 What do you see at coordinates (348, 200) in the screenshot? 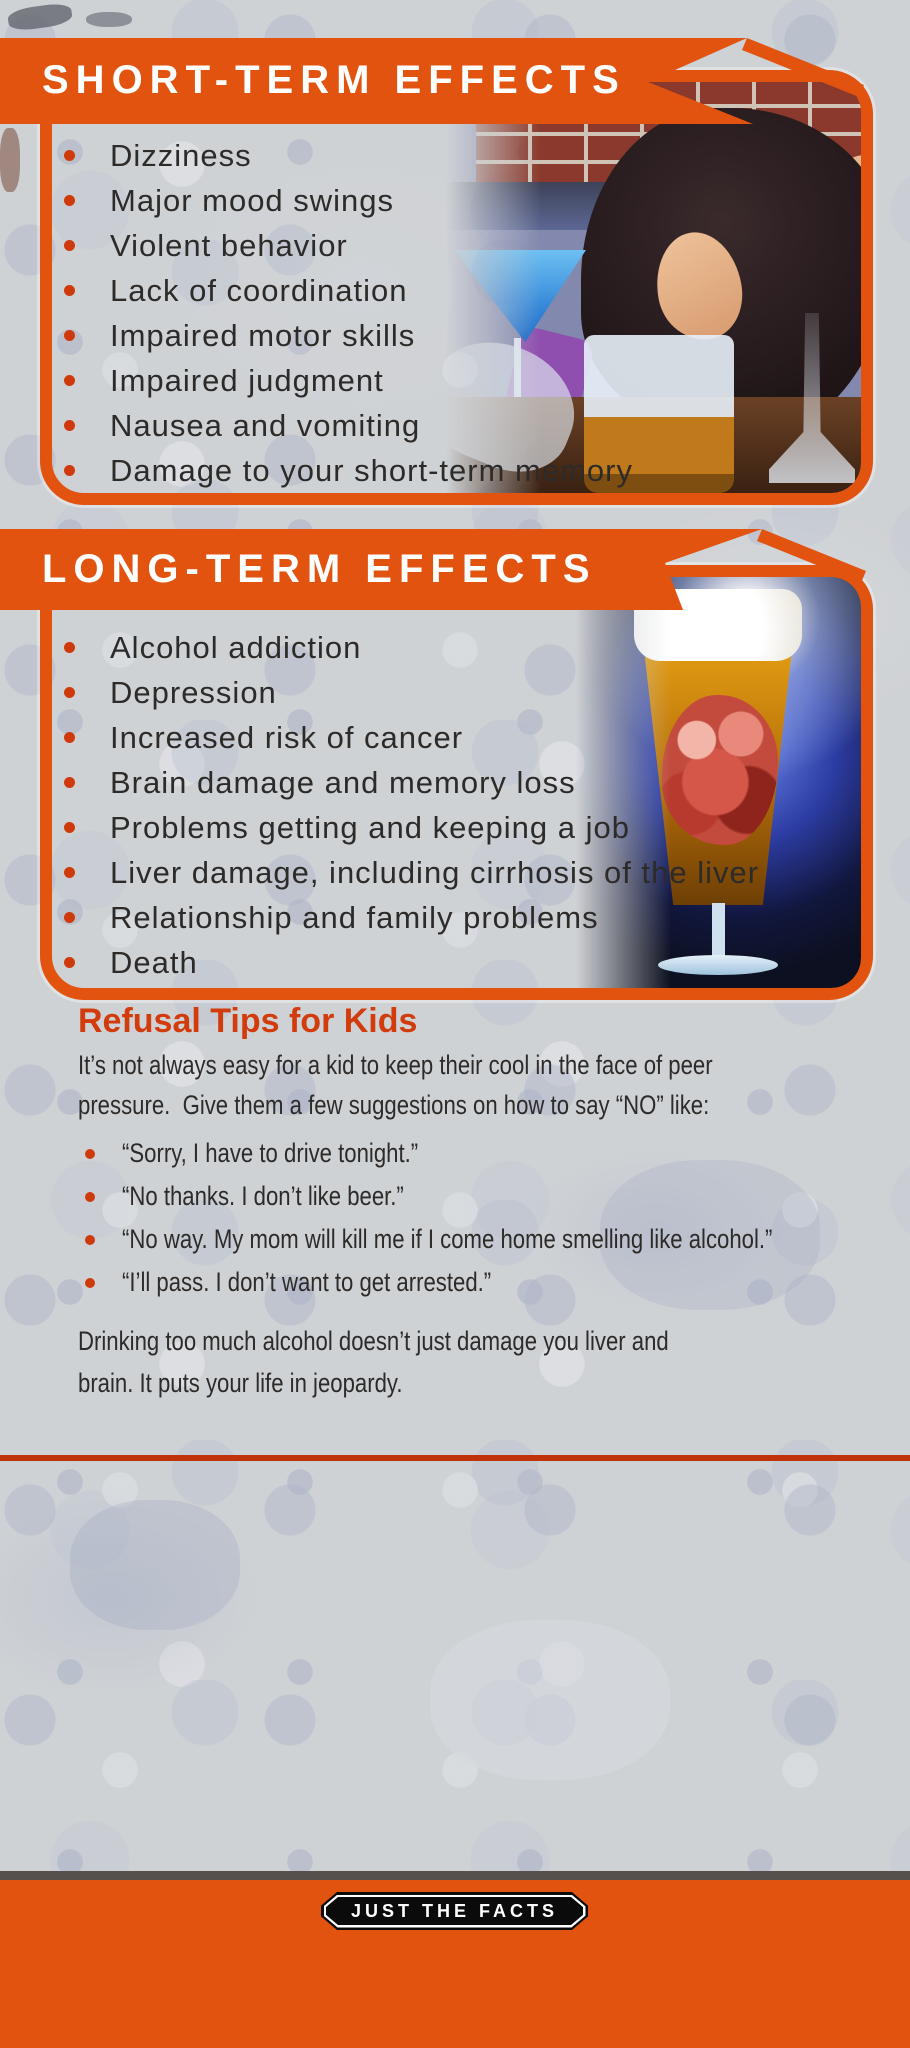
I see `list-item: Major mood swings` at bounding box center [348, 200].